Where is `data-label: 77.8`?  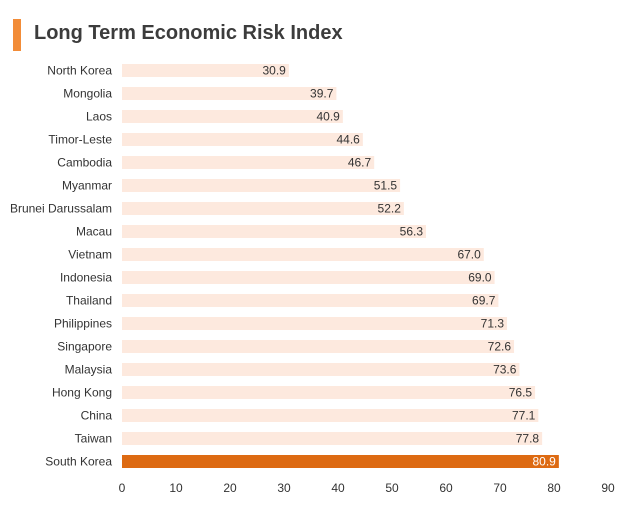
data-label: 77.8 is located at coordinates (528, 439).